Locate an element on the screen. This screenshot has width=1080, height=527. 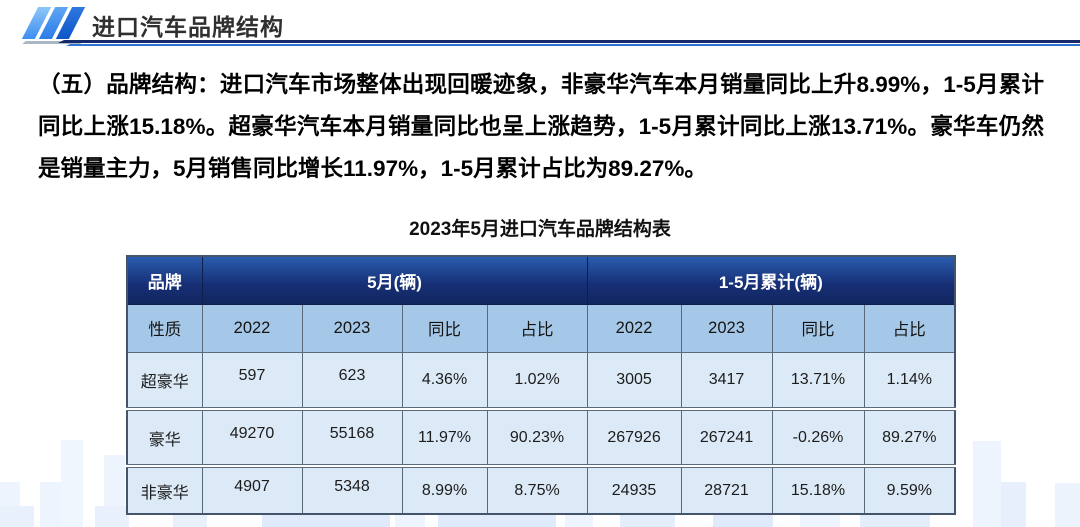
table-cell: 9.59% is located at coordinates (909, 489).